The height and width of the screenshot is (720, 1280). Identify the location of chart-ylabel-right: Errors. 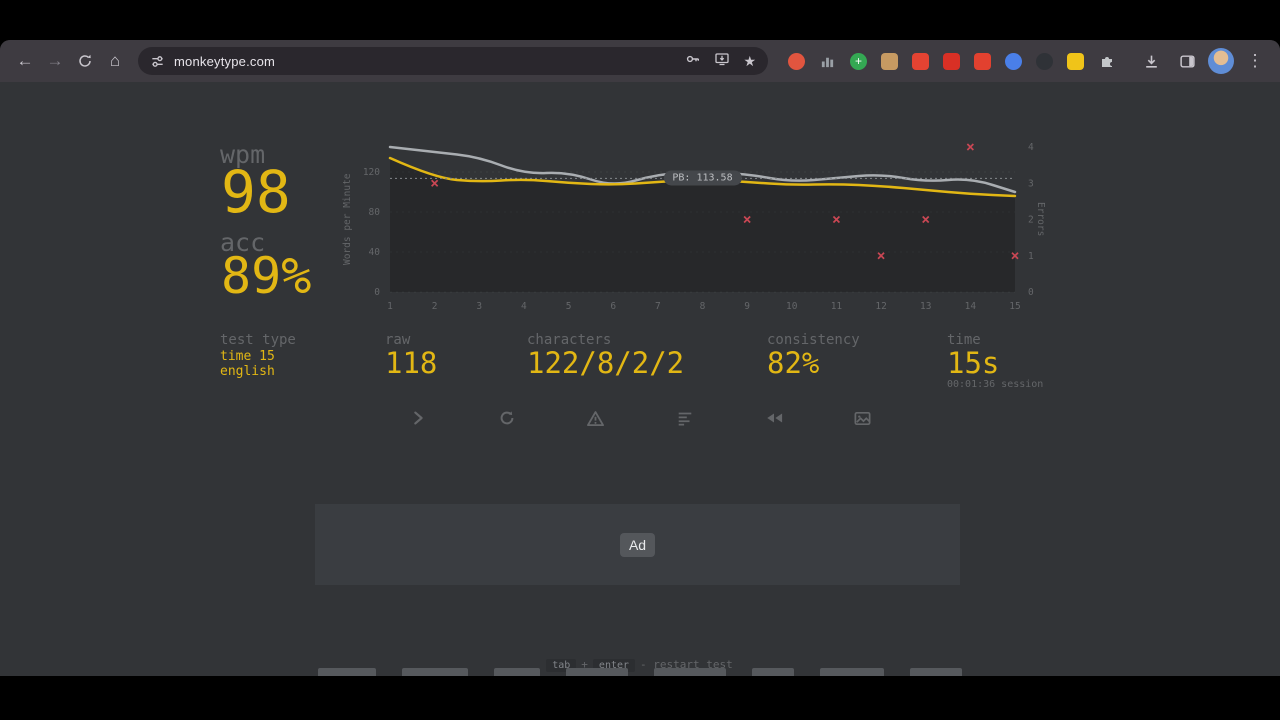
(1040, 219).